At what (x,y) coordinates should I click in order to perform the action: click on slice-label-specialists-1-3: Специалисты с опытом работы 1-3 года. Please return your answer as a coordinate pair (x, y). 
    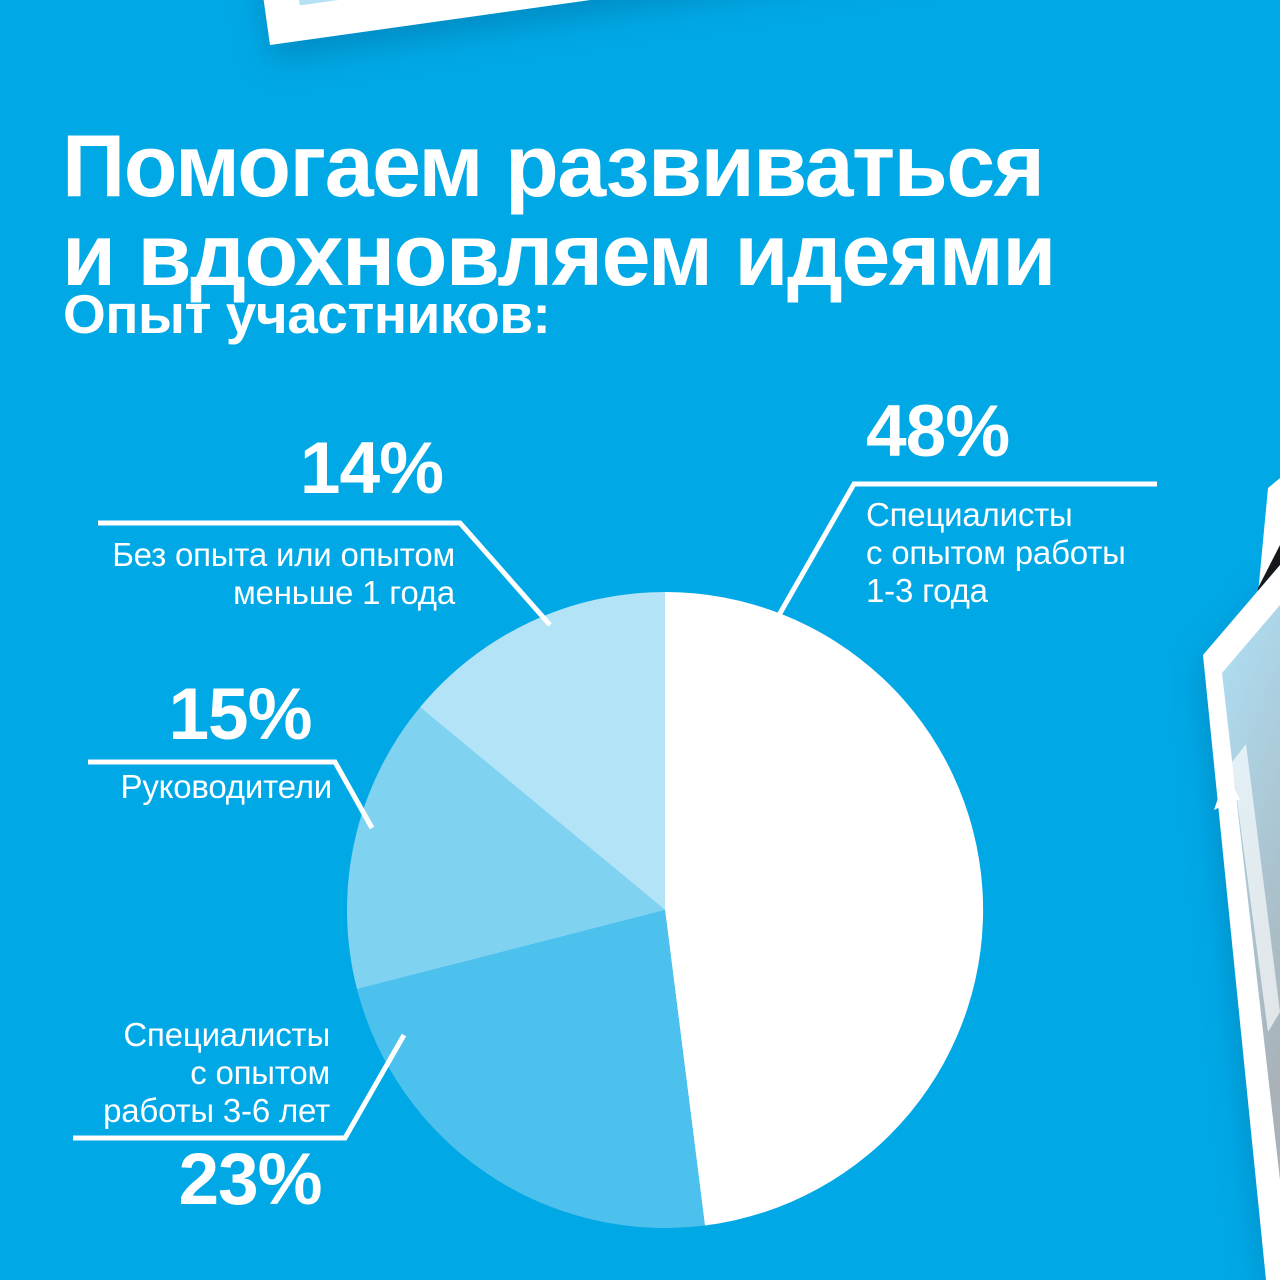
    Looking at the image, I should click on (1066, 553).